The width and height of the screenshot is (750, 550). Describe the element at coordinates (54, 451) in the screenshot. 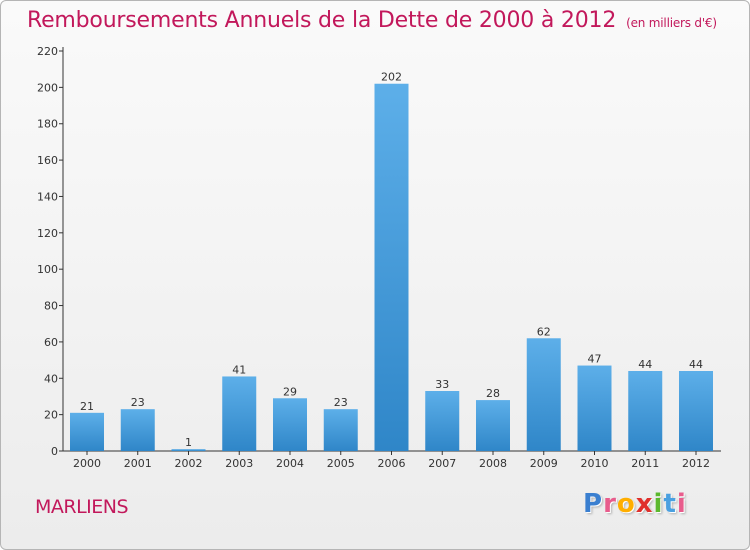

I see `y-tick-label: 0` at that location.